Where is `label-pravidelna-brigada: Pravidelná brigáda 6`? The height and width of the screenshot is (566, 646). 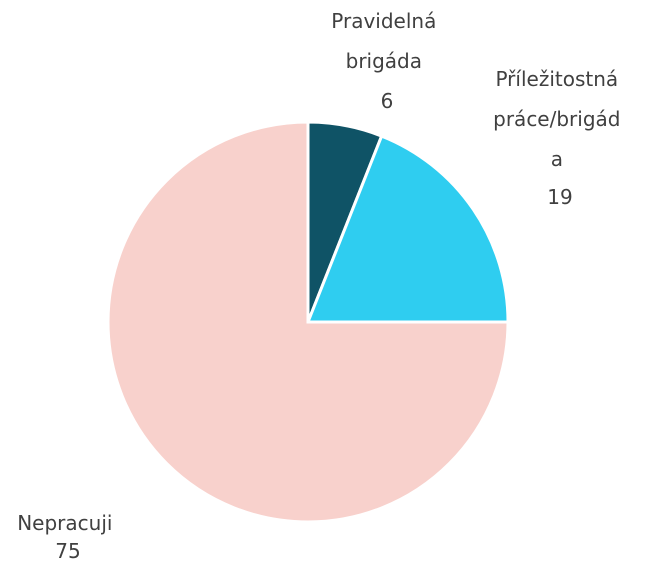
label-pravidelna-brigada: Pravidelná brigáda 6 is located at coordinates (386, 61).